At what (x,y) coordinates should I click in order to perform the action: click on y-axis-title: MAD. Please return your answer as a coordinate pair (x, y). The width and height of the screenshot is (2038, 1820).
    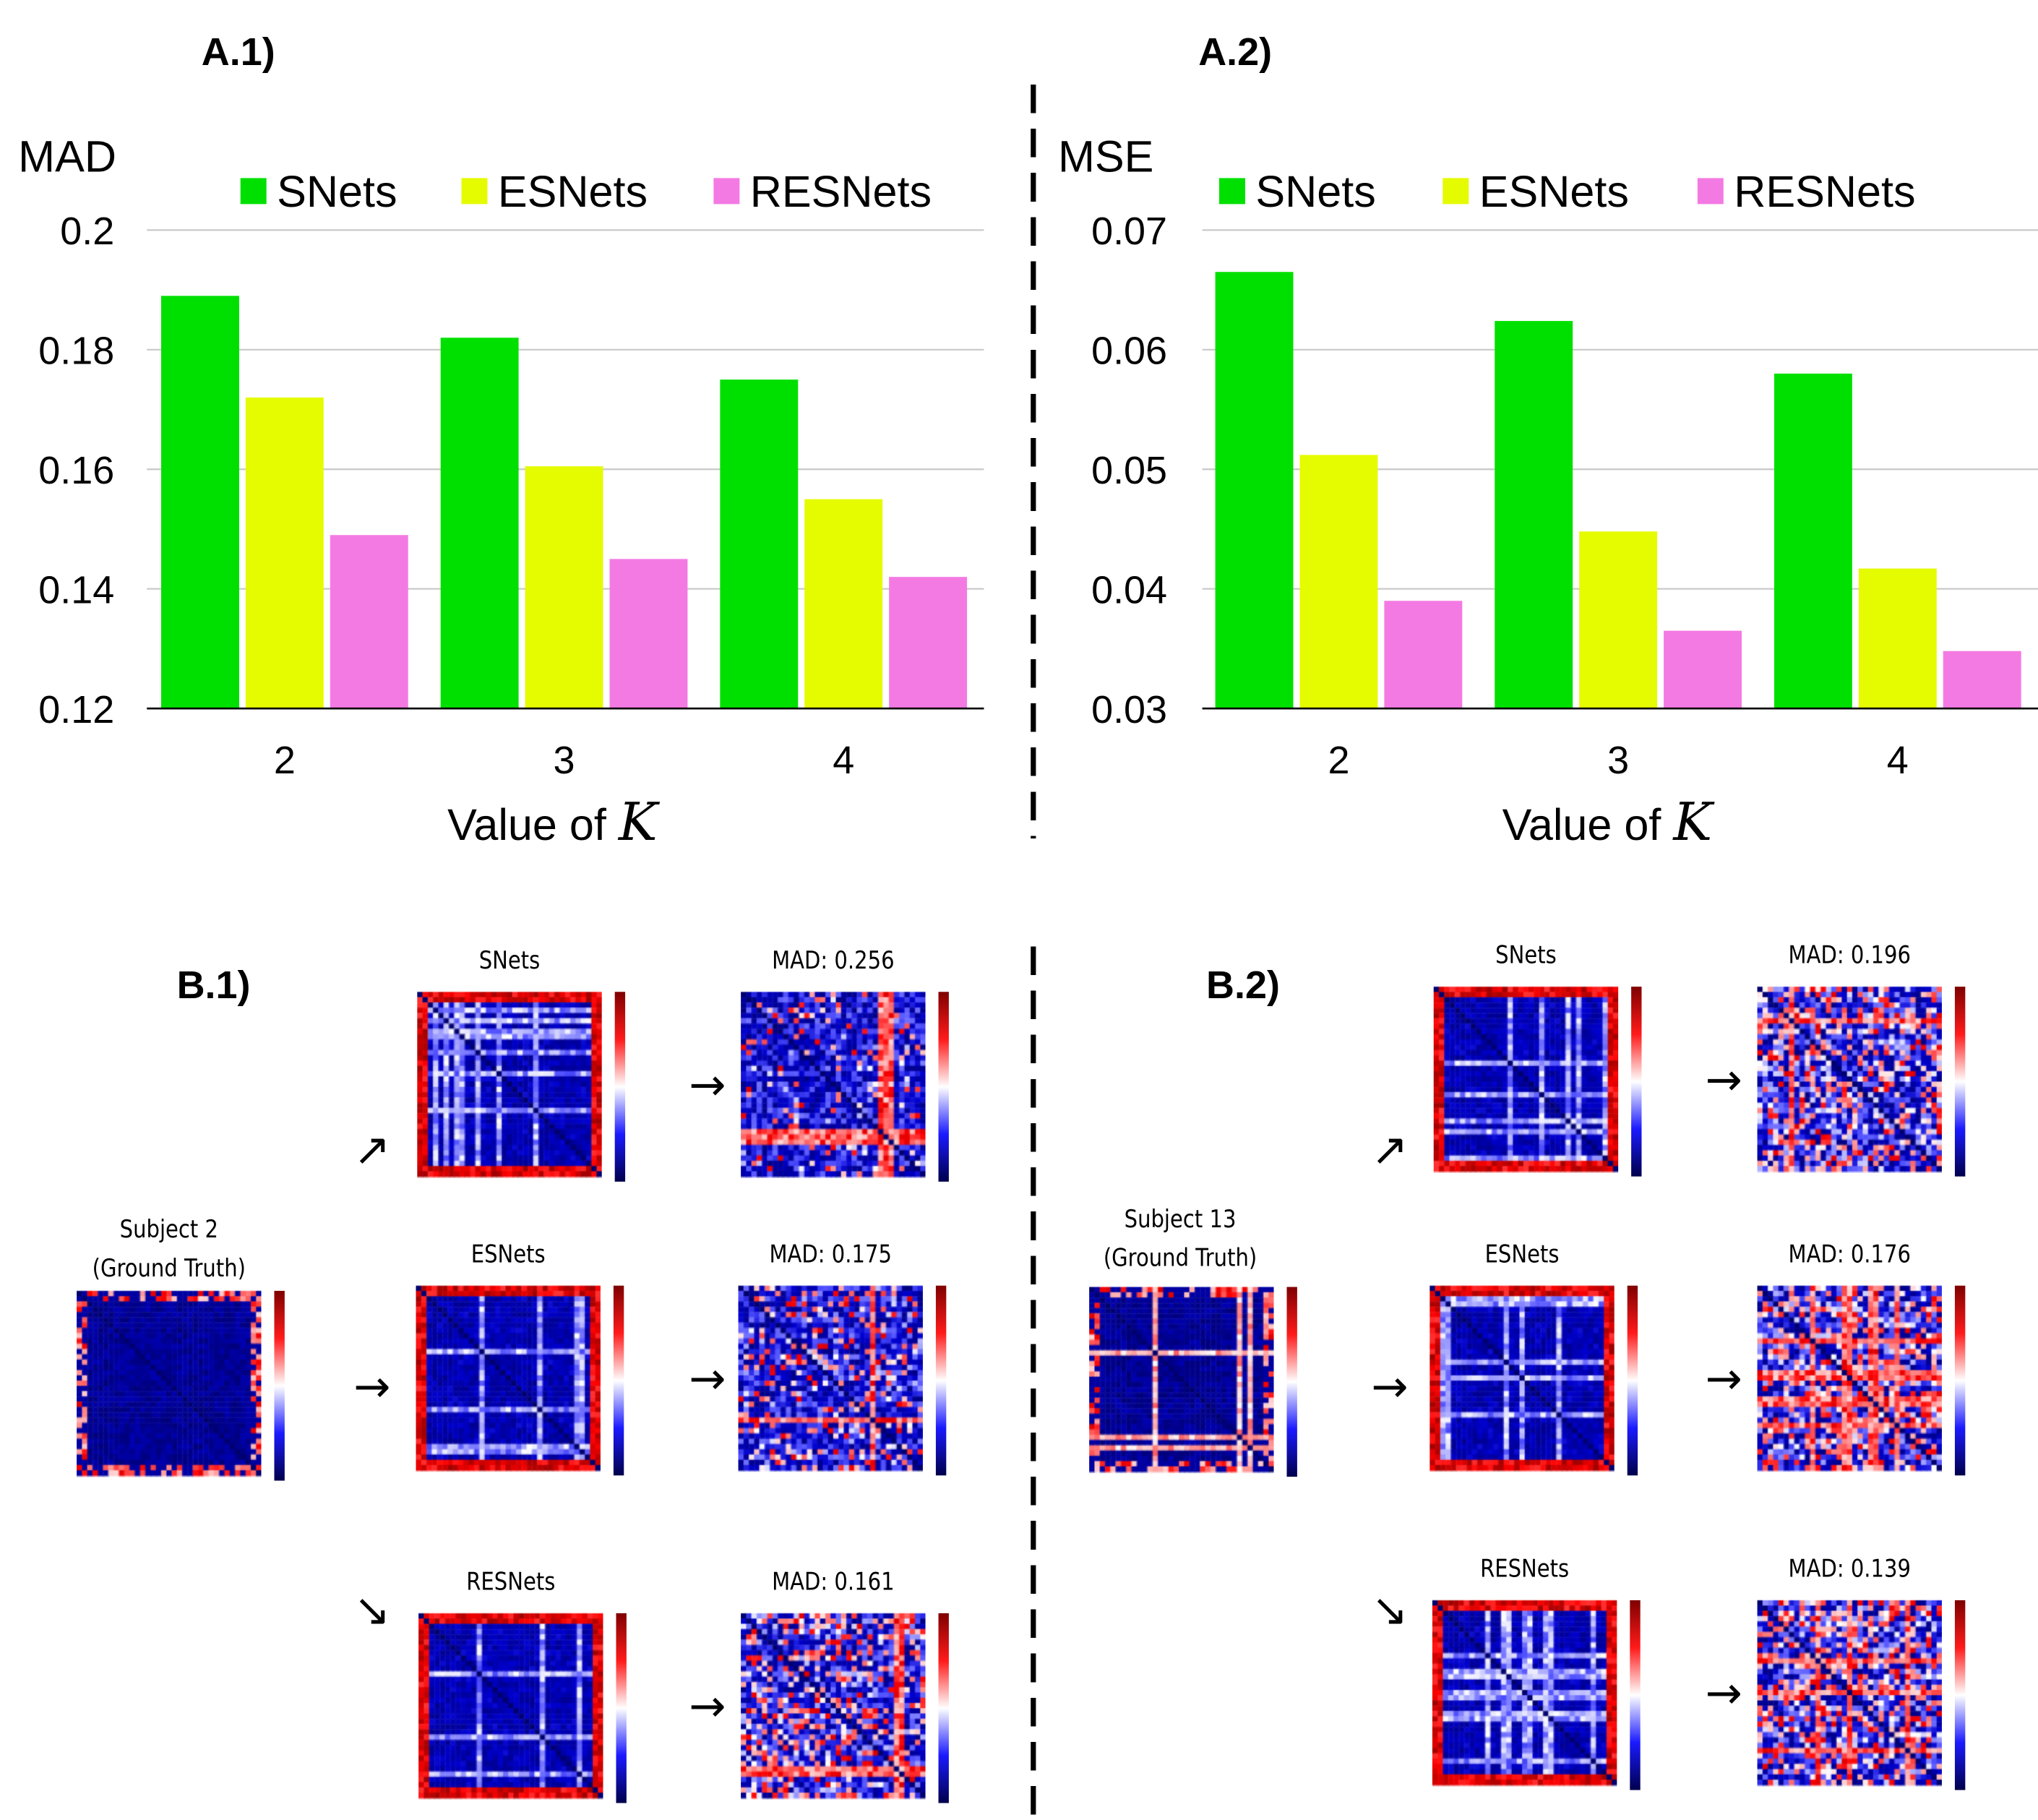
    Looking at the image, I should click on (67, 156).